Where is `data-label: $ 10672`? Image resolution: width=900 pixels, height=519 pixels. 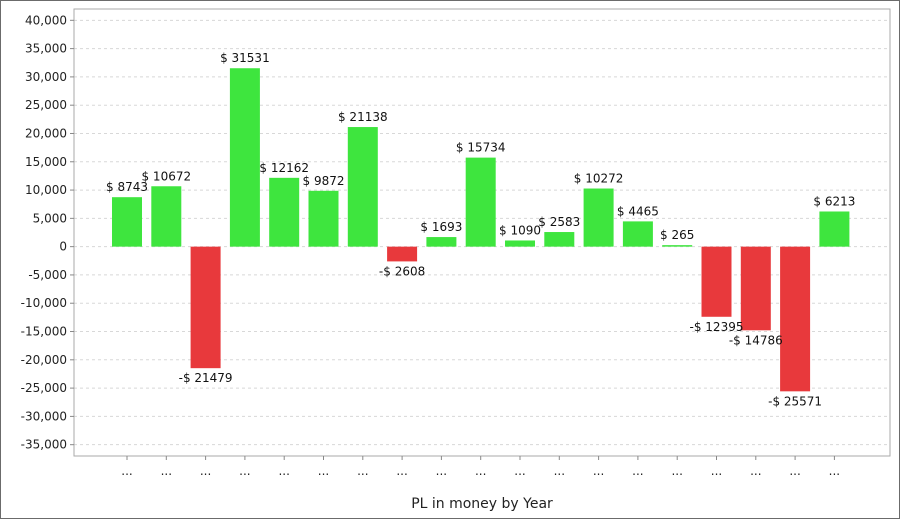
data-label: $ 10672 is located at coordinates (166, 176).